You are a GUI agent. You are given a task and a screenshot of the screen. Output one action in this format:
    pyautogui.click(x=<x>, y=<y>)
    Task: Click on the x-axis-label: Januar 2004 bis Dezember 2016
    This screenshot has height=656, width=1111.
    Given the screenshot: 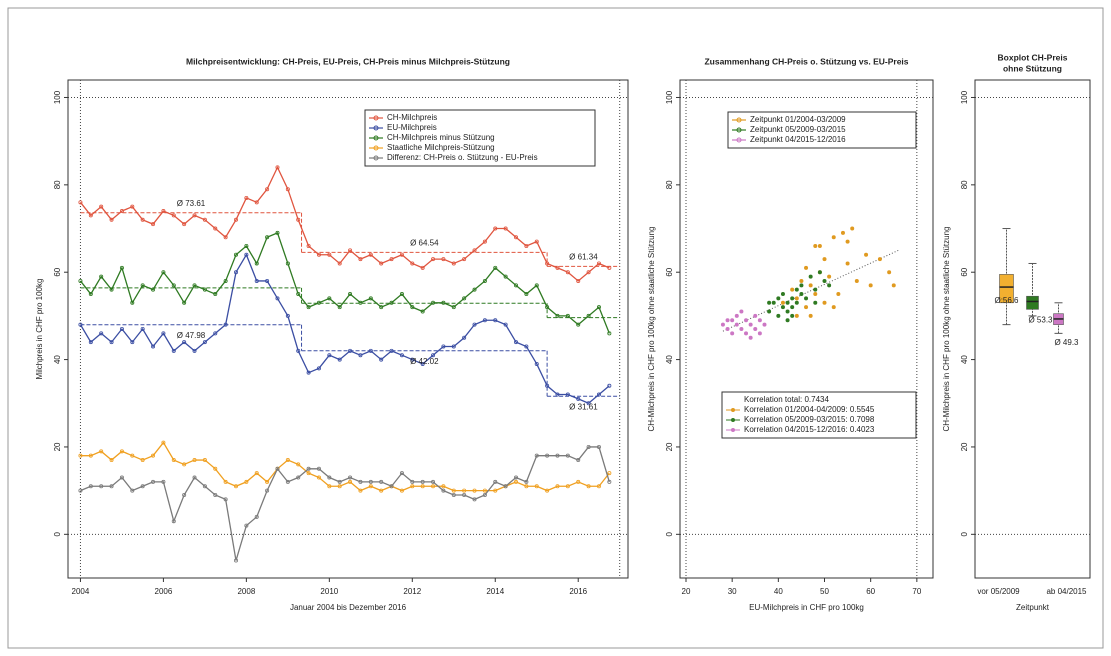 What is the action you would take?
    pyautogui.click(x=348, y=607)
    